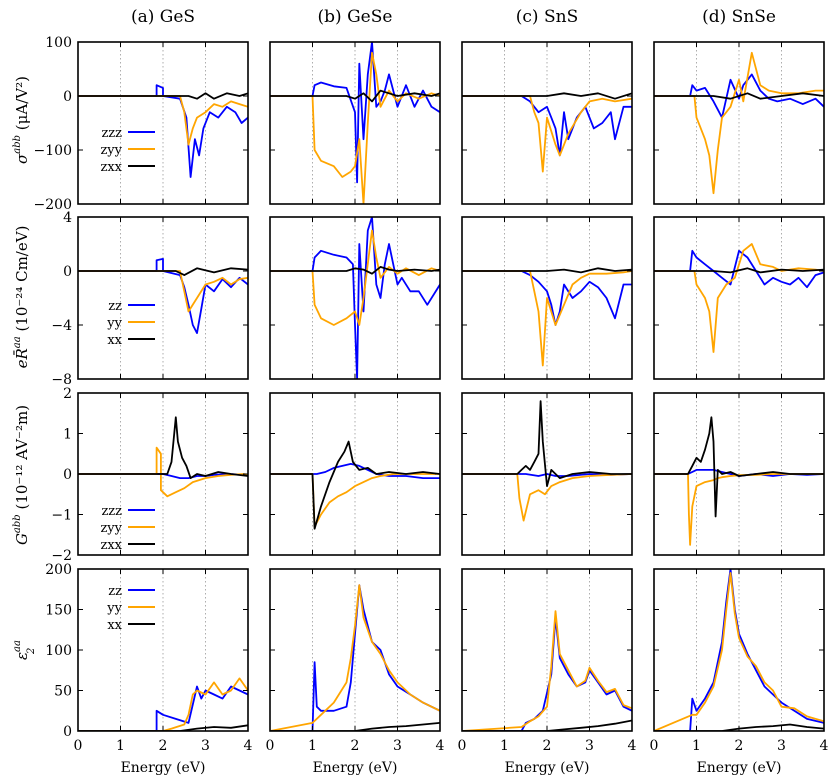  I want to click on panel-r1-c0: 4 0 −4 −8 zz yy xx, so click(150, 299).